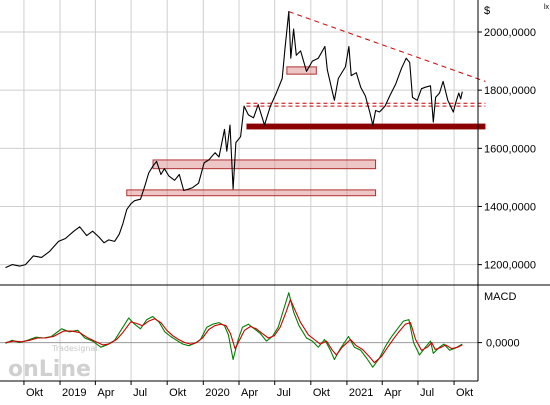  Describe the element at coordinates (387, 46) in the screenshot. I see `resistance-trendline` at that location.